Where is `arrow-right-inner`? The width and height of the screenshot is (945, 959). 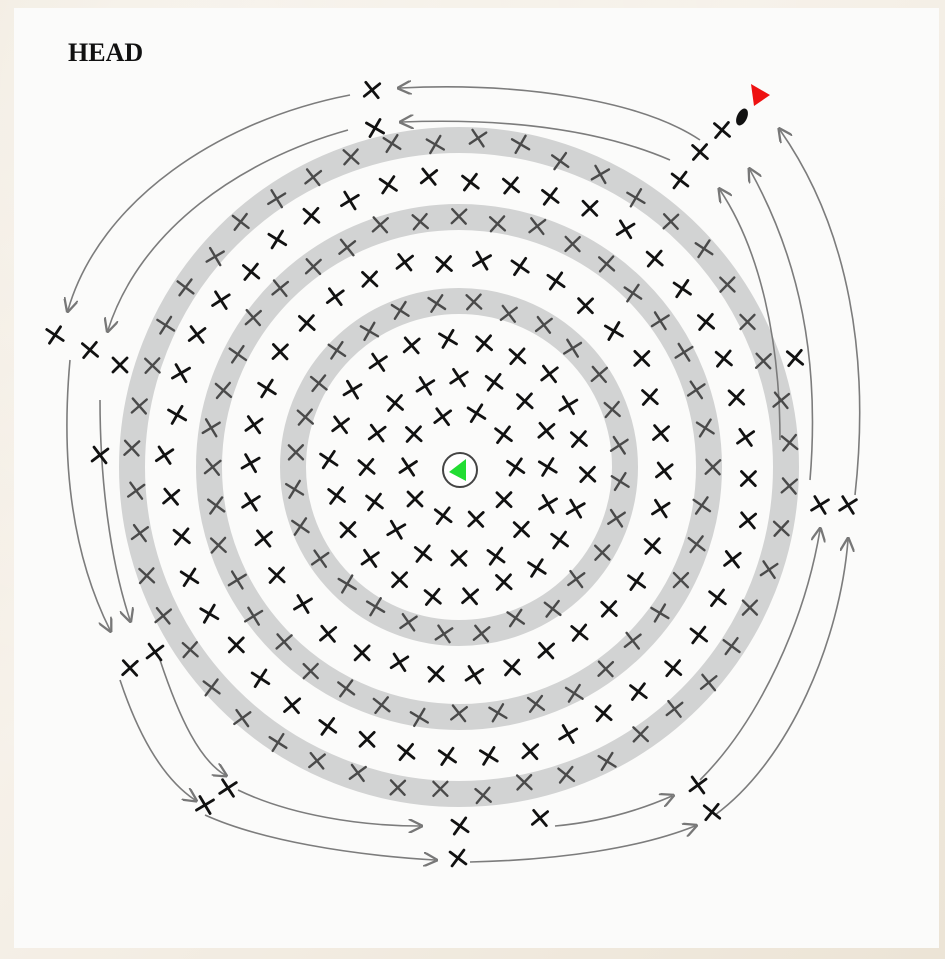 arrow-right-inner is located at coordinates (782, 325).